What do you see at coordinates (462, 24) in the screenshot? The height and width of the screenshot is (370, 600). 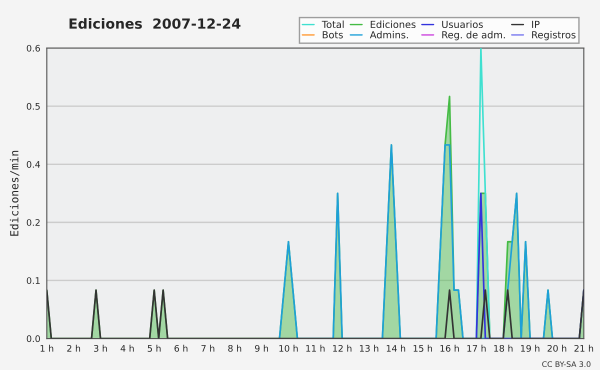 I see `legend-label: Usuarios` at bounding box center [462, 24].